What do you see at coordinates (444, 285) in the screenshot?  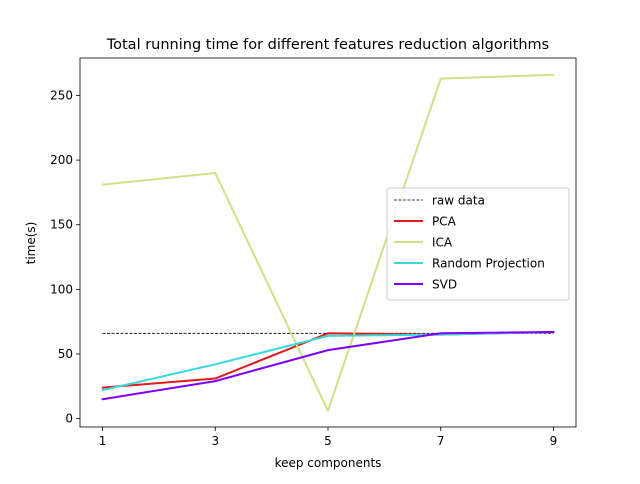 I see `legend-label-4: SVD` at bounding box center [444, 285].